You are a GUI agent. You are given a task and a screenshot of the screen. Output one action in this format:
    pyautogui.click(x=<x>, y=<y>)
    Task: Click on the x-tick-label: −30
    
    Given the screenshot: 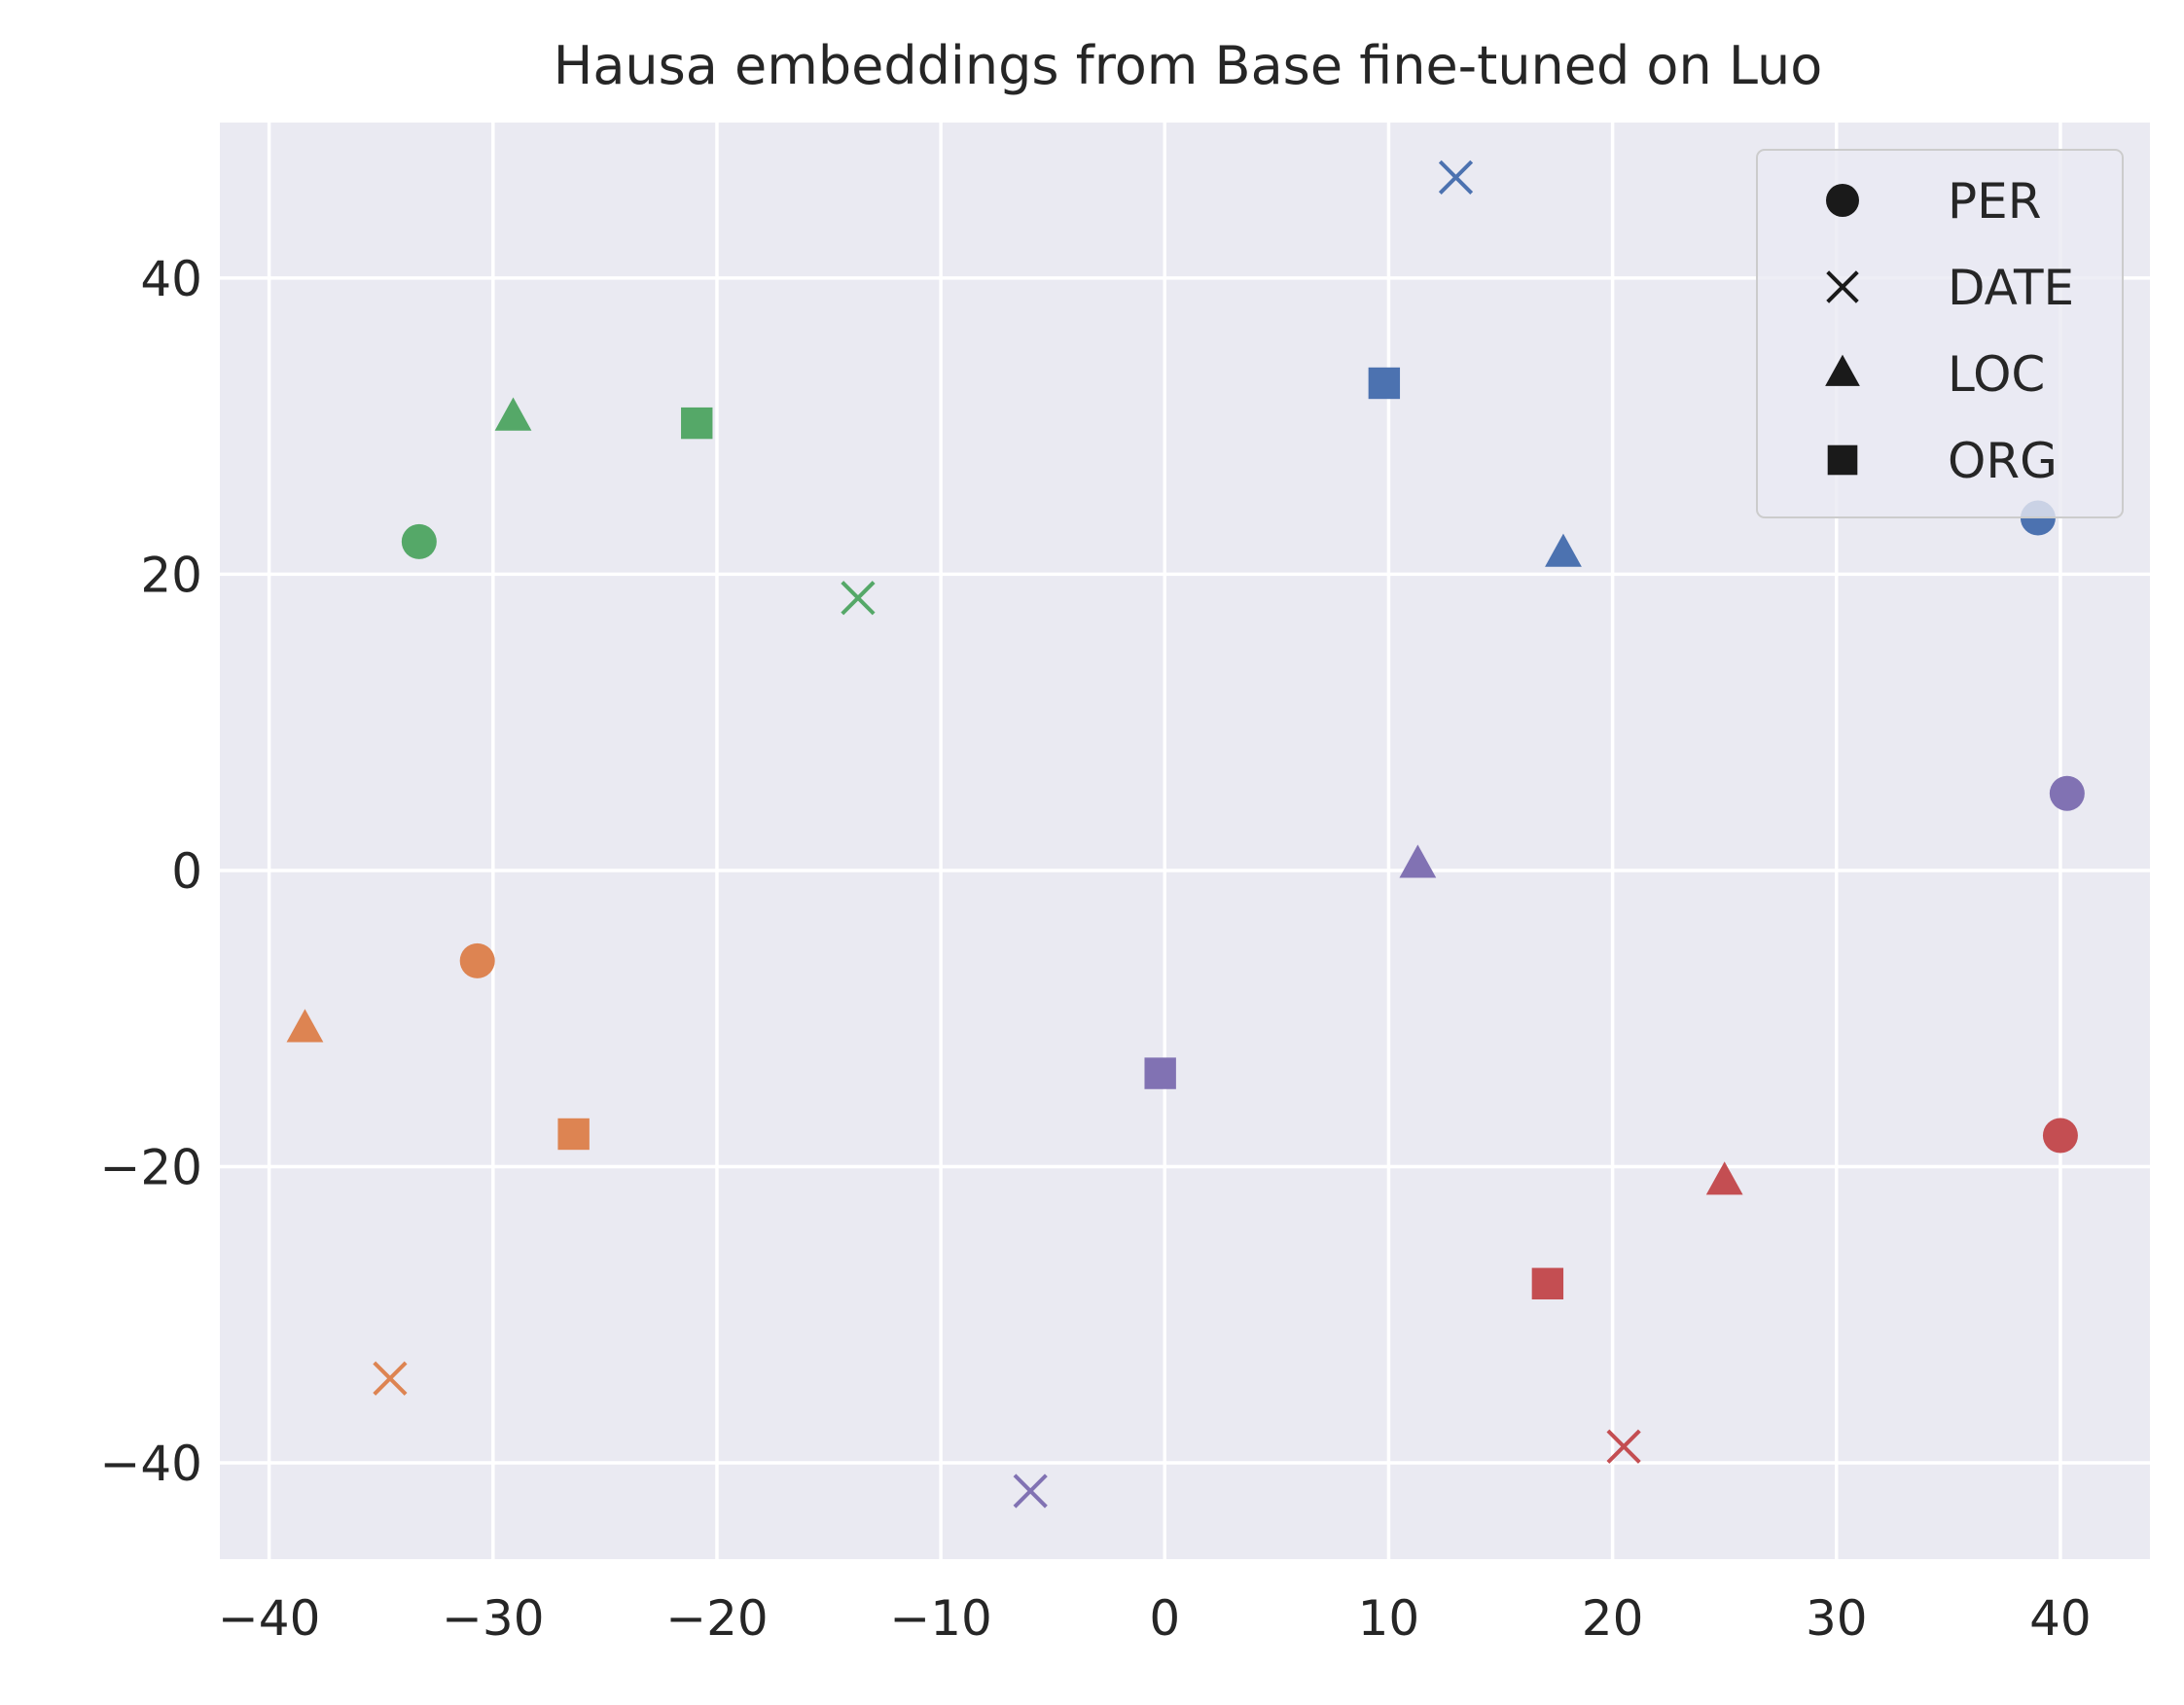 What is the action you would take?
    pyautogui.click(x=493, y=1618)
    